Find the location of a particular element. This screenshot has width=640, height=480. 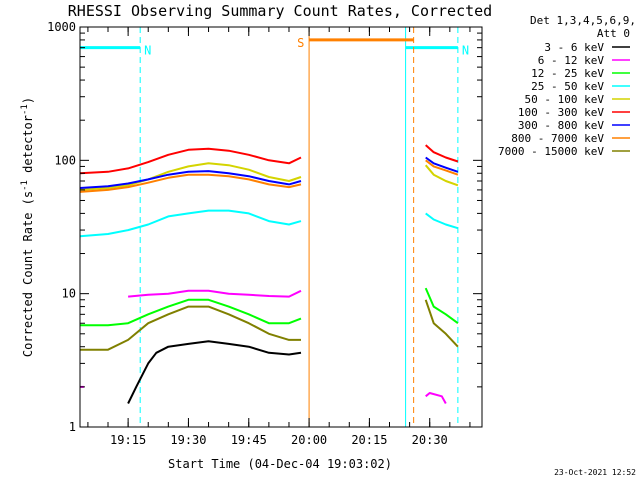

legend-entry-label: 12 - 25 keV is located at coordinates (567, 73).